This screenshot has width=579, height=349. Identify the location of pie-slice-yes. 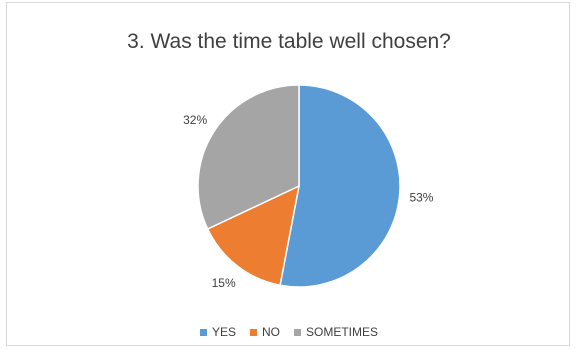
(340, 186).